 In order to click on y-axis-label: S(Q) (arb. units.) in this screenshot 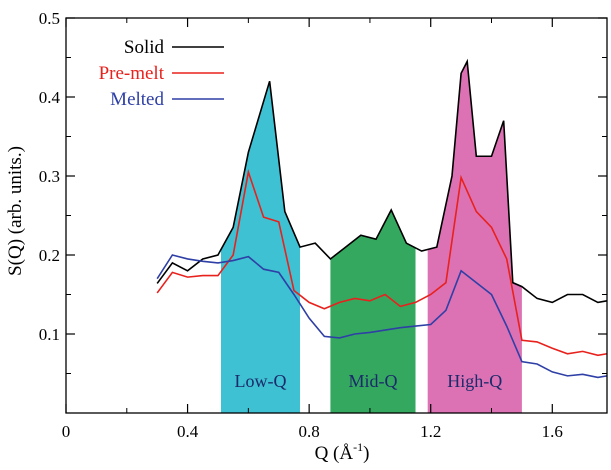, I will do `click(15, 211)`.